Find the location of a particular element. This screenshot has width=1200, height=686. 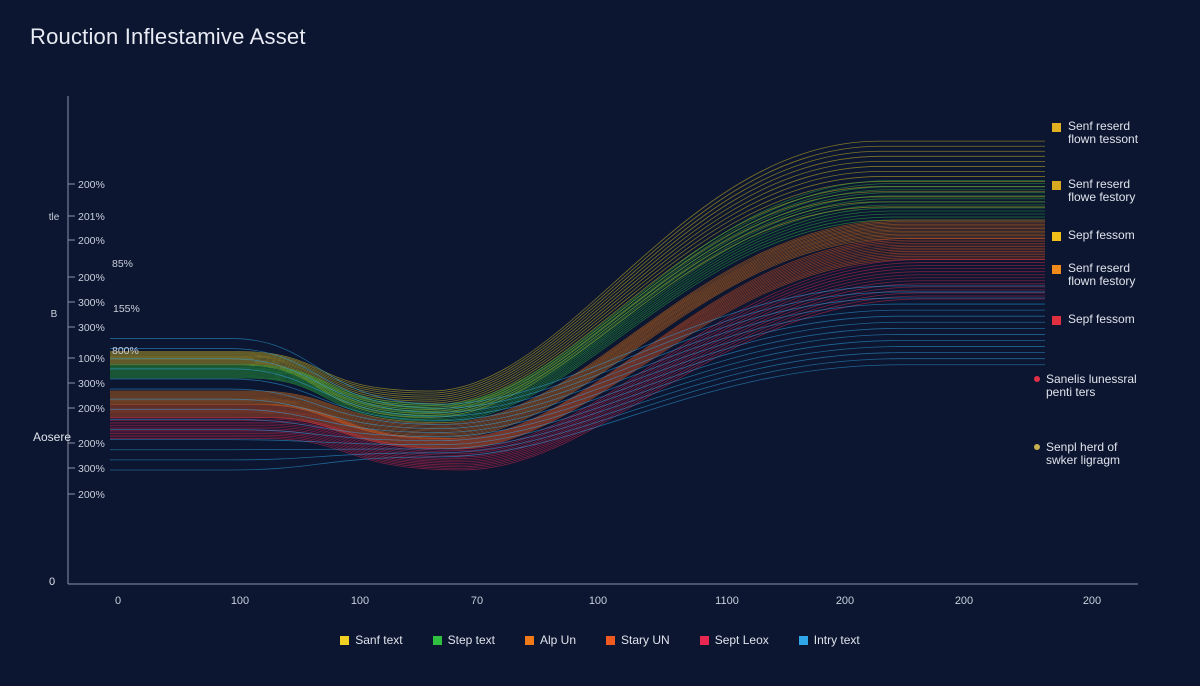

point-label: 155% is located at coordinates (126, 309).